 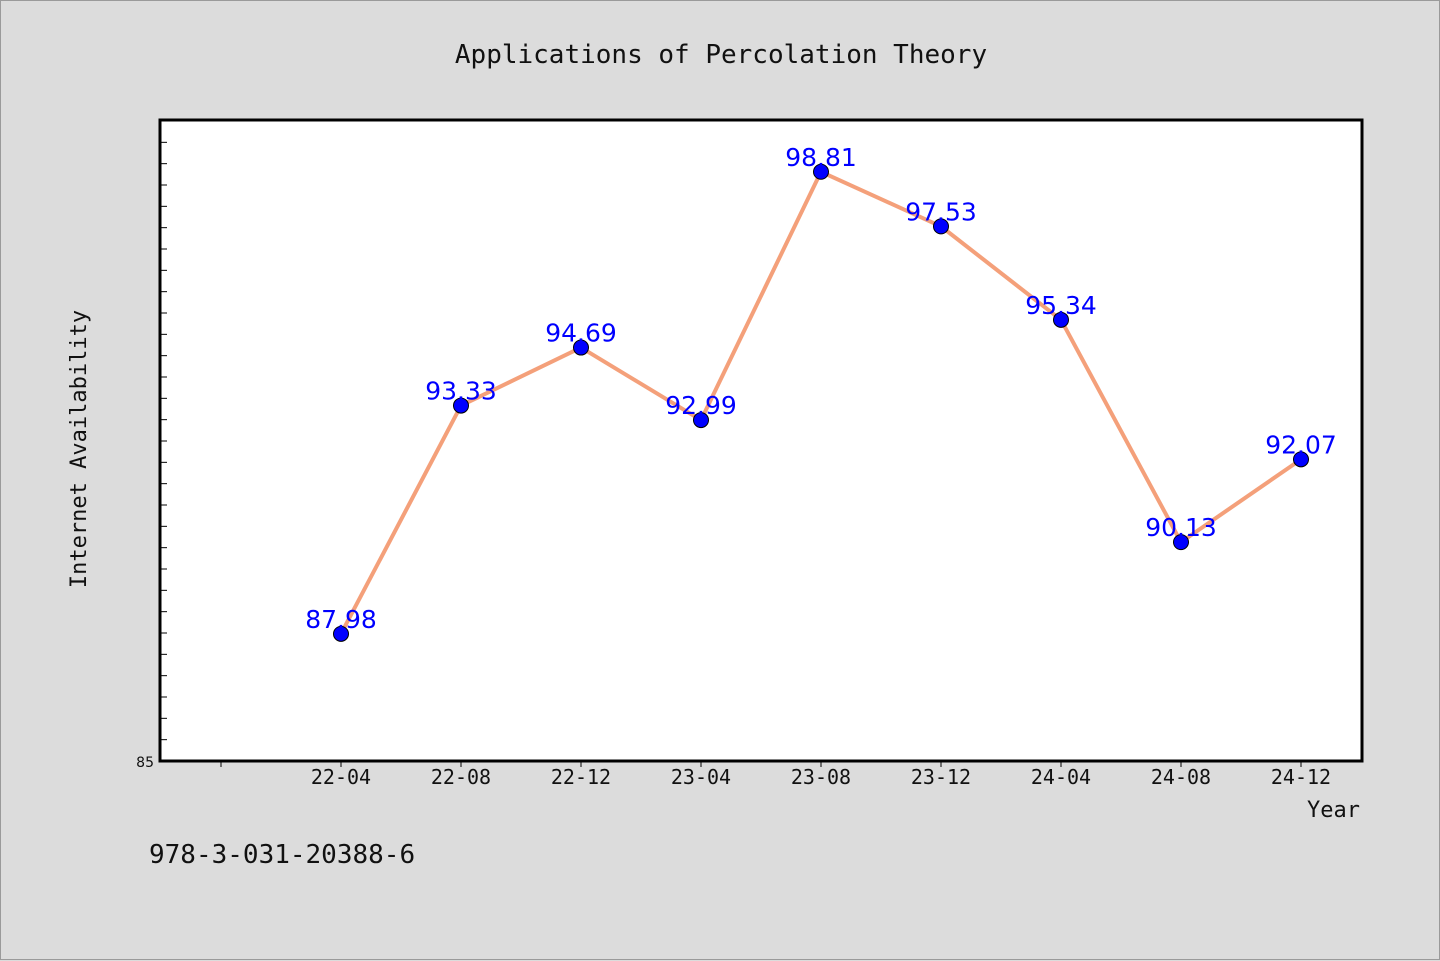 What do you see at coordinates (282, 855) in the screenshot?
I see `footer-isbn: 978-3-031-20388-6` at bounding box center [282, 855].